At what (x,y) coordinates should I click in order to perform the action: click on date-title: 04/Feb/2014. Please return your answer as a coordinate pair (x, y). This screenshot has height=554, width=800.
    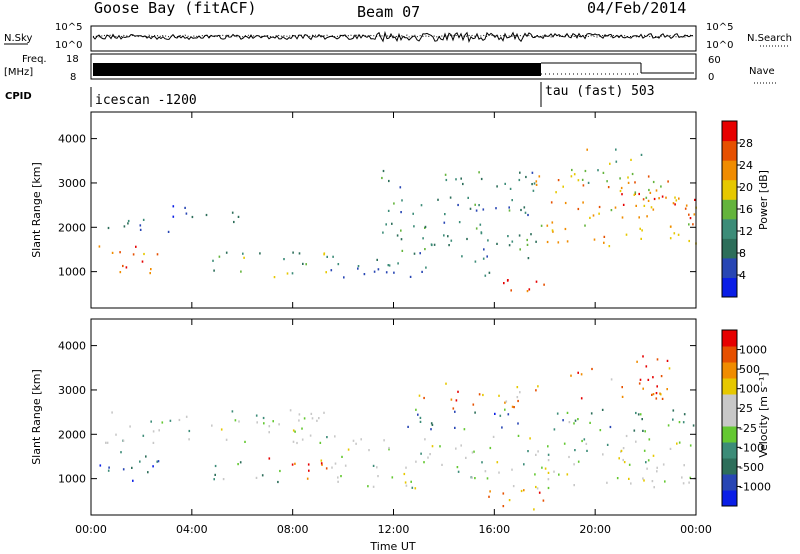
    Looking at the image, I should click on (636, 8).